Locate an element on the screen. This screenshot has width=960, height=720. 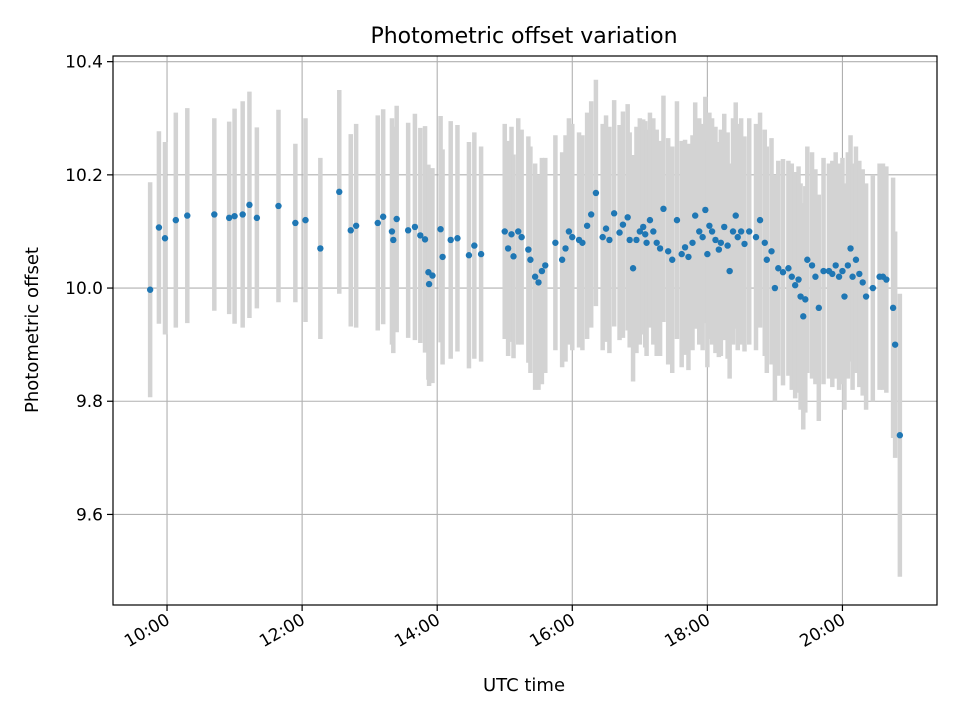
y-axis-label: Photometric offset is located at coordinates (32, 330).